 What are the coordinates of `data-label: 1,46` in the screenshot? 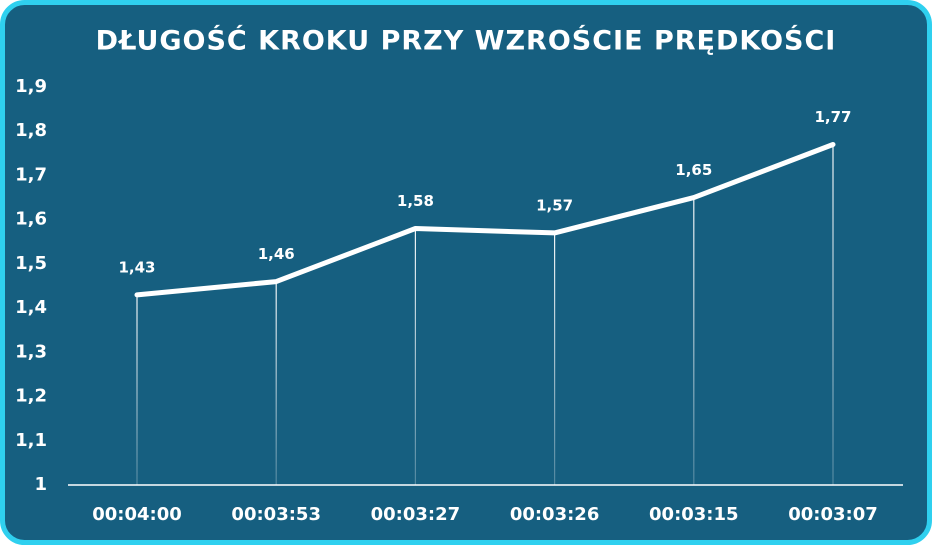 It's located at (276, 254).